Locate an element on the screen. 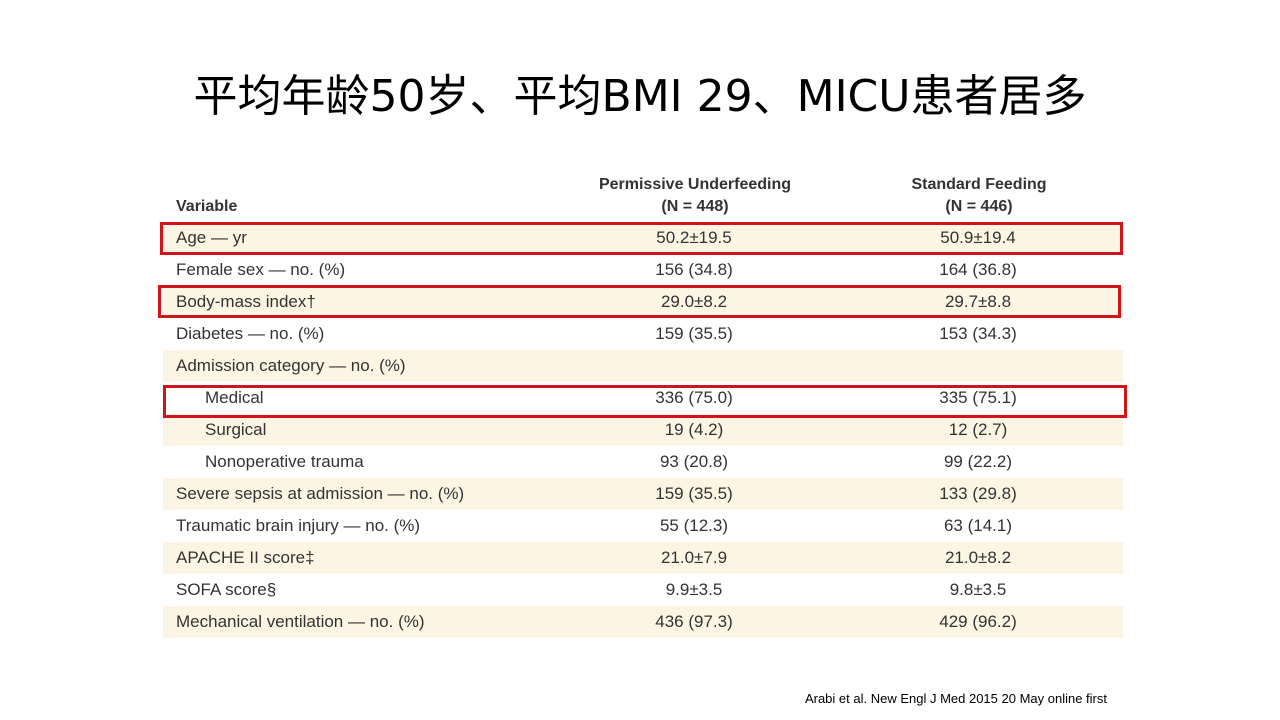 This screenshot has width=1280, height=720. header-col2-n: (N = 446) is located at coordinates (979, 206).